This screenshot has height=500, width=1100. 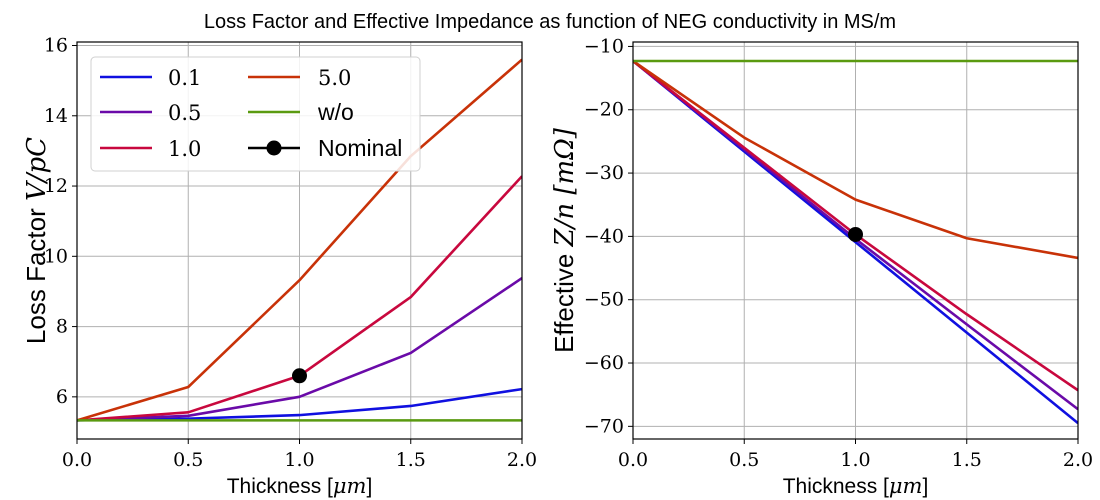 I want to click on series-line-0.5, so click(x=299, y=349).